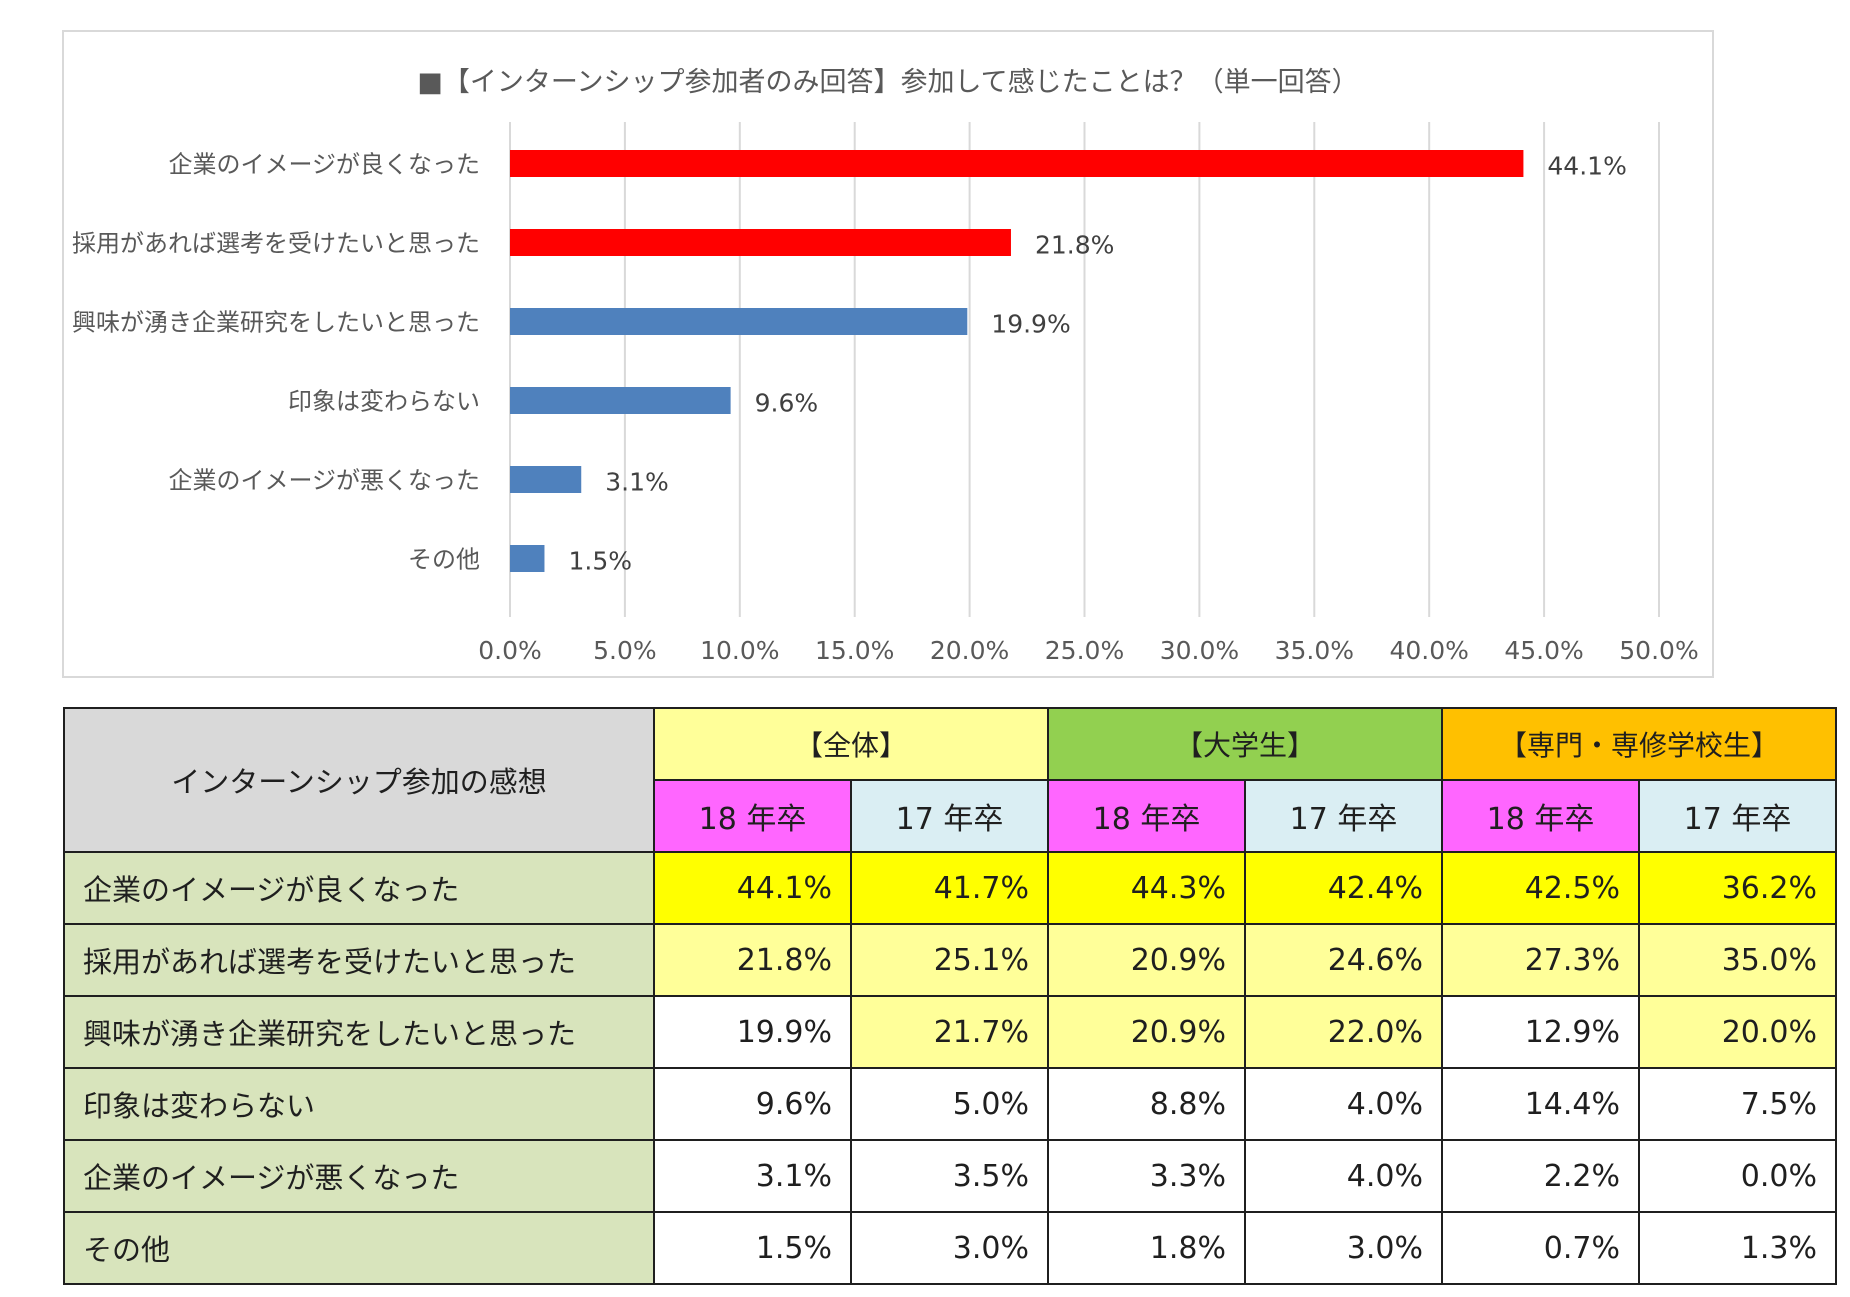 The height and width of the screenshot is (1297, 1850). Describe the element at coordinates (359, 1248) in the screenshot. I see `row-label: その他` at that location.